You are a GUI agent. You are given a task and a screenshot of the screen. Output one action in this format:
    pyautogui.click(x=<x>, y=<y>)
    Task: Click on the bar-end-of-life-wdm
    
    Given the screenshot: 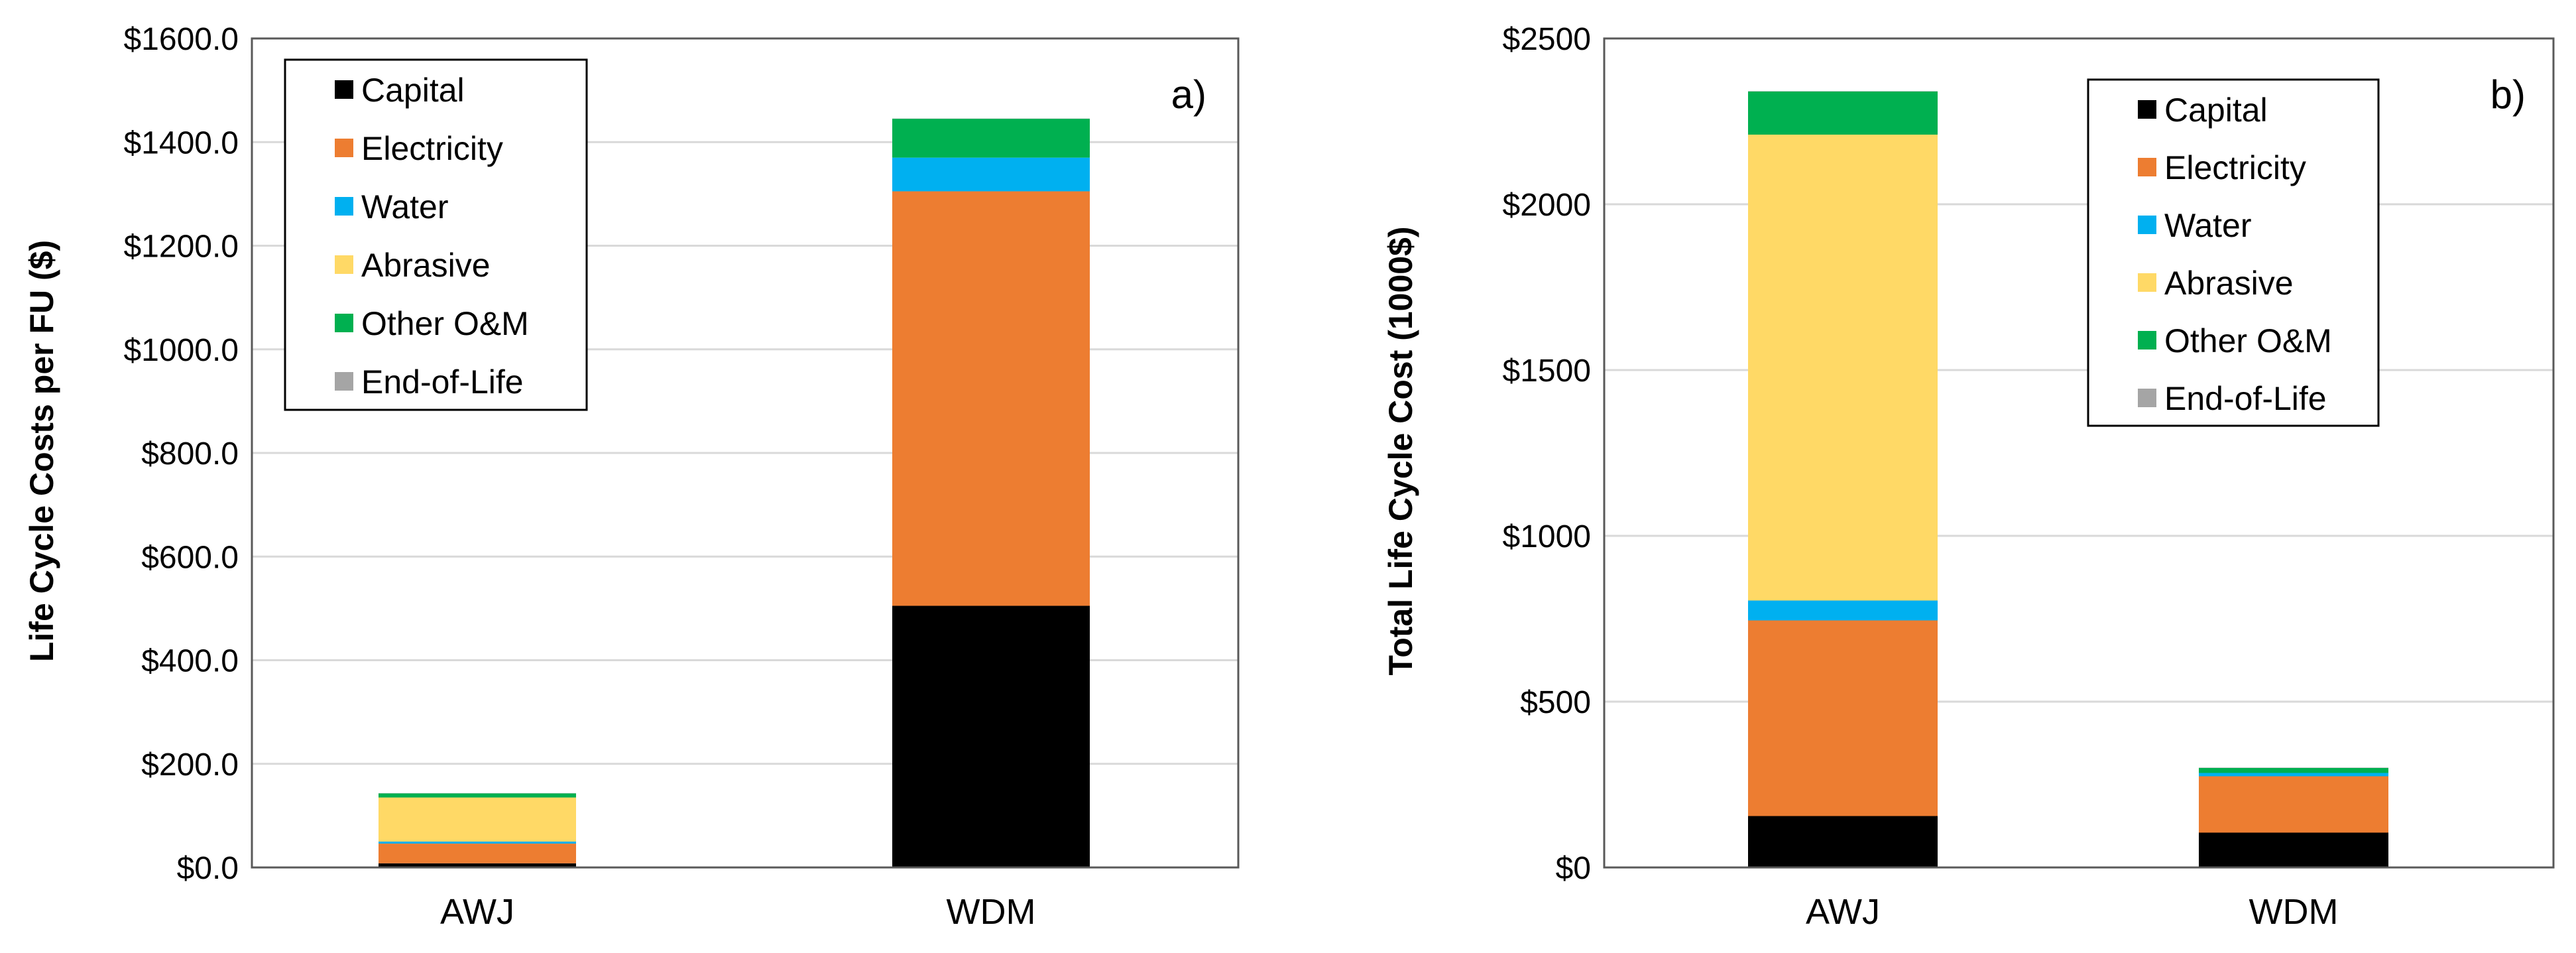 What is the action you would take?
    pyautogui.click(x=2294, y=767)
    